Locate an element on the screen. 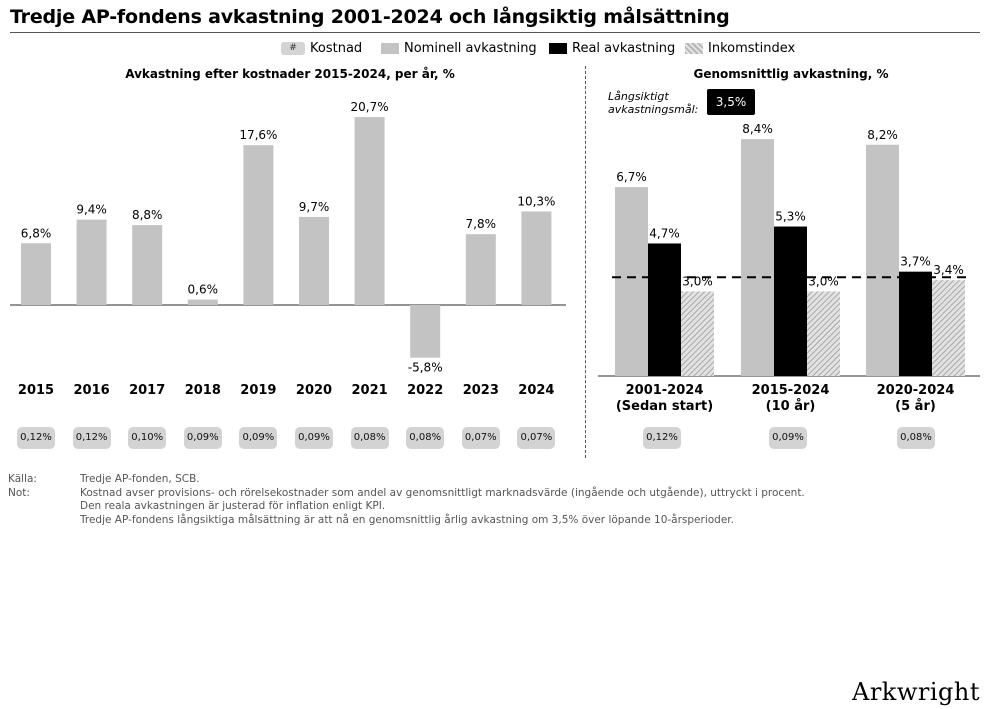 This screenshot has width=988, height=709. cost-pill-2020: 0,09% is located at coordinates (314, 438).